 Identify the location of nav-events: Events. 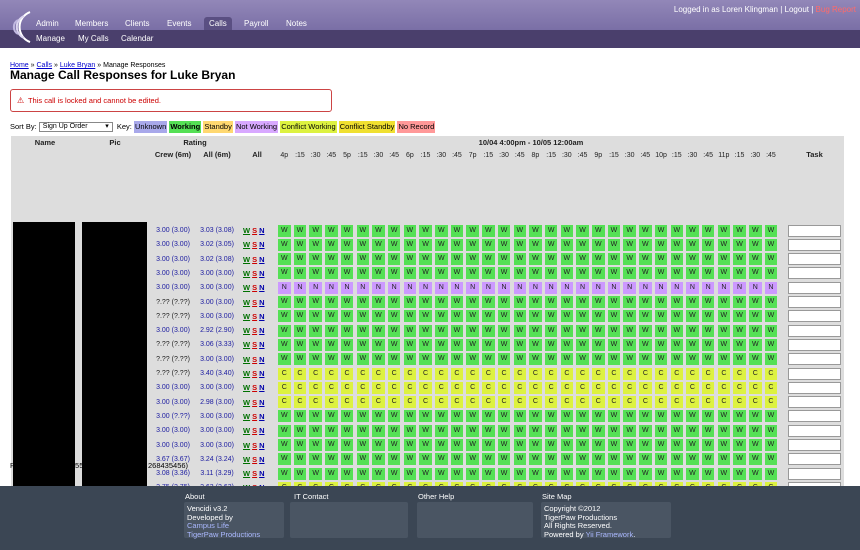
(179, 23).